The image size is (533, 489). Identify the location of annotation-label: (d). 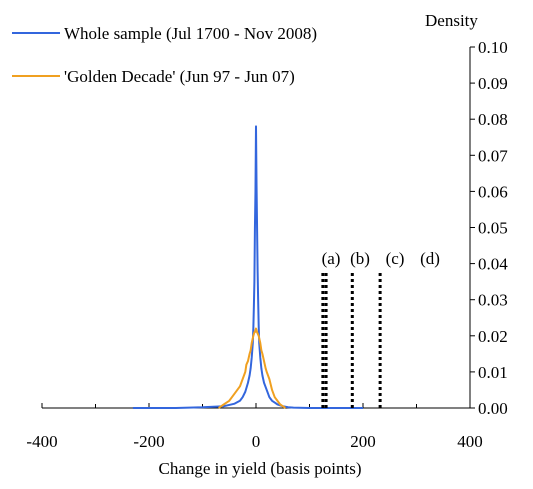
(430, 258).